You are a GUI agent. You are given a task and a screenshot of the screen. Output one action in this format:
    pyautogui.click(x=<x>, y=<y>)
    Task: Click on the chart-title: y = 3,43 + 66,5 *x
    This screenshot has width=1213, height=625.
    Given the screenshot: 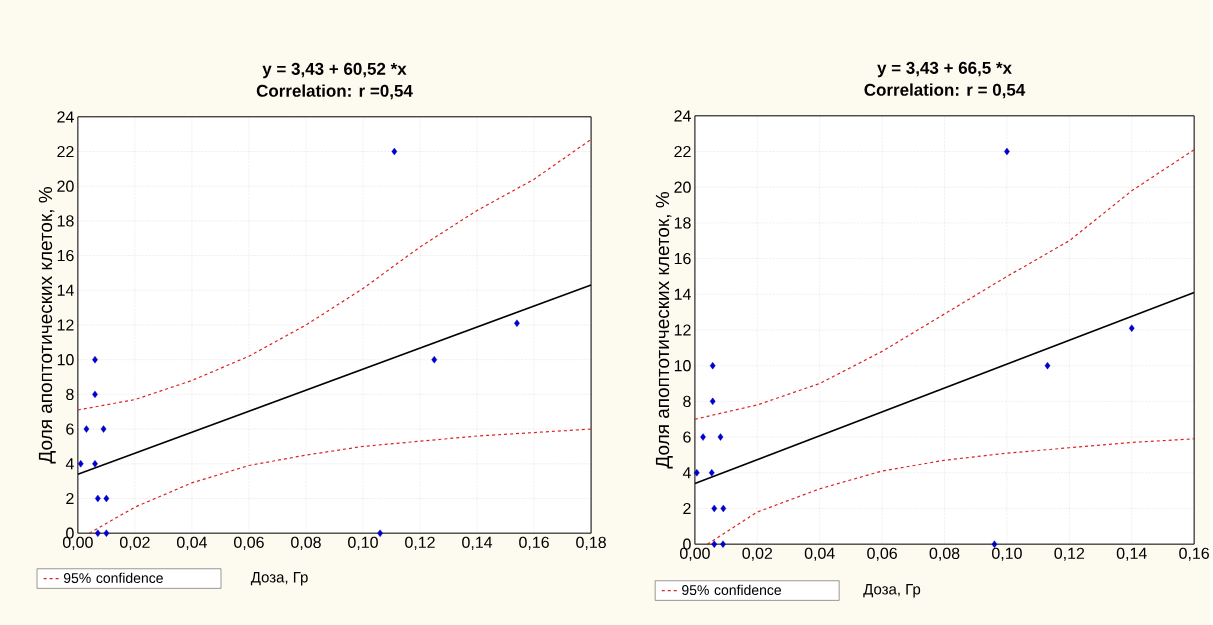 What is the action you would take?
    pyautogui.click(x=944, y=69)
    